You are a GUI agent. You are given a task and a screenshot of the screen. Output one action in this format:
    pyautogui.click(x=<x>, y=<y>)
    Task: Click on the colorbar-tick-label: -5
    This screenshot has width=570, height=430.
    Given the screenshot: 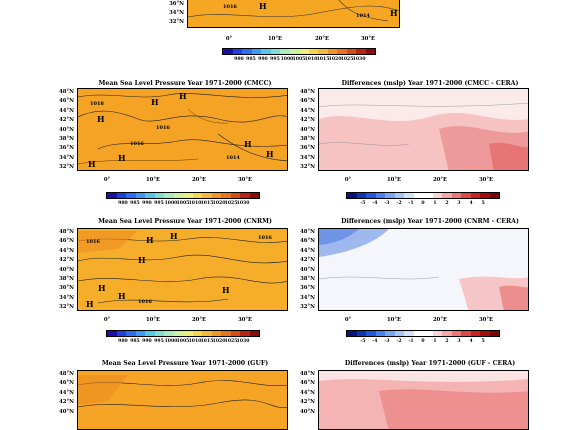 What is the action you would take?
    pyautogui.click(x=363, y=341)
    